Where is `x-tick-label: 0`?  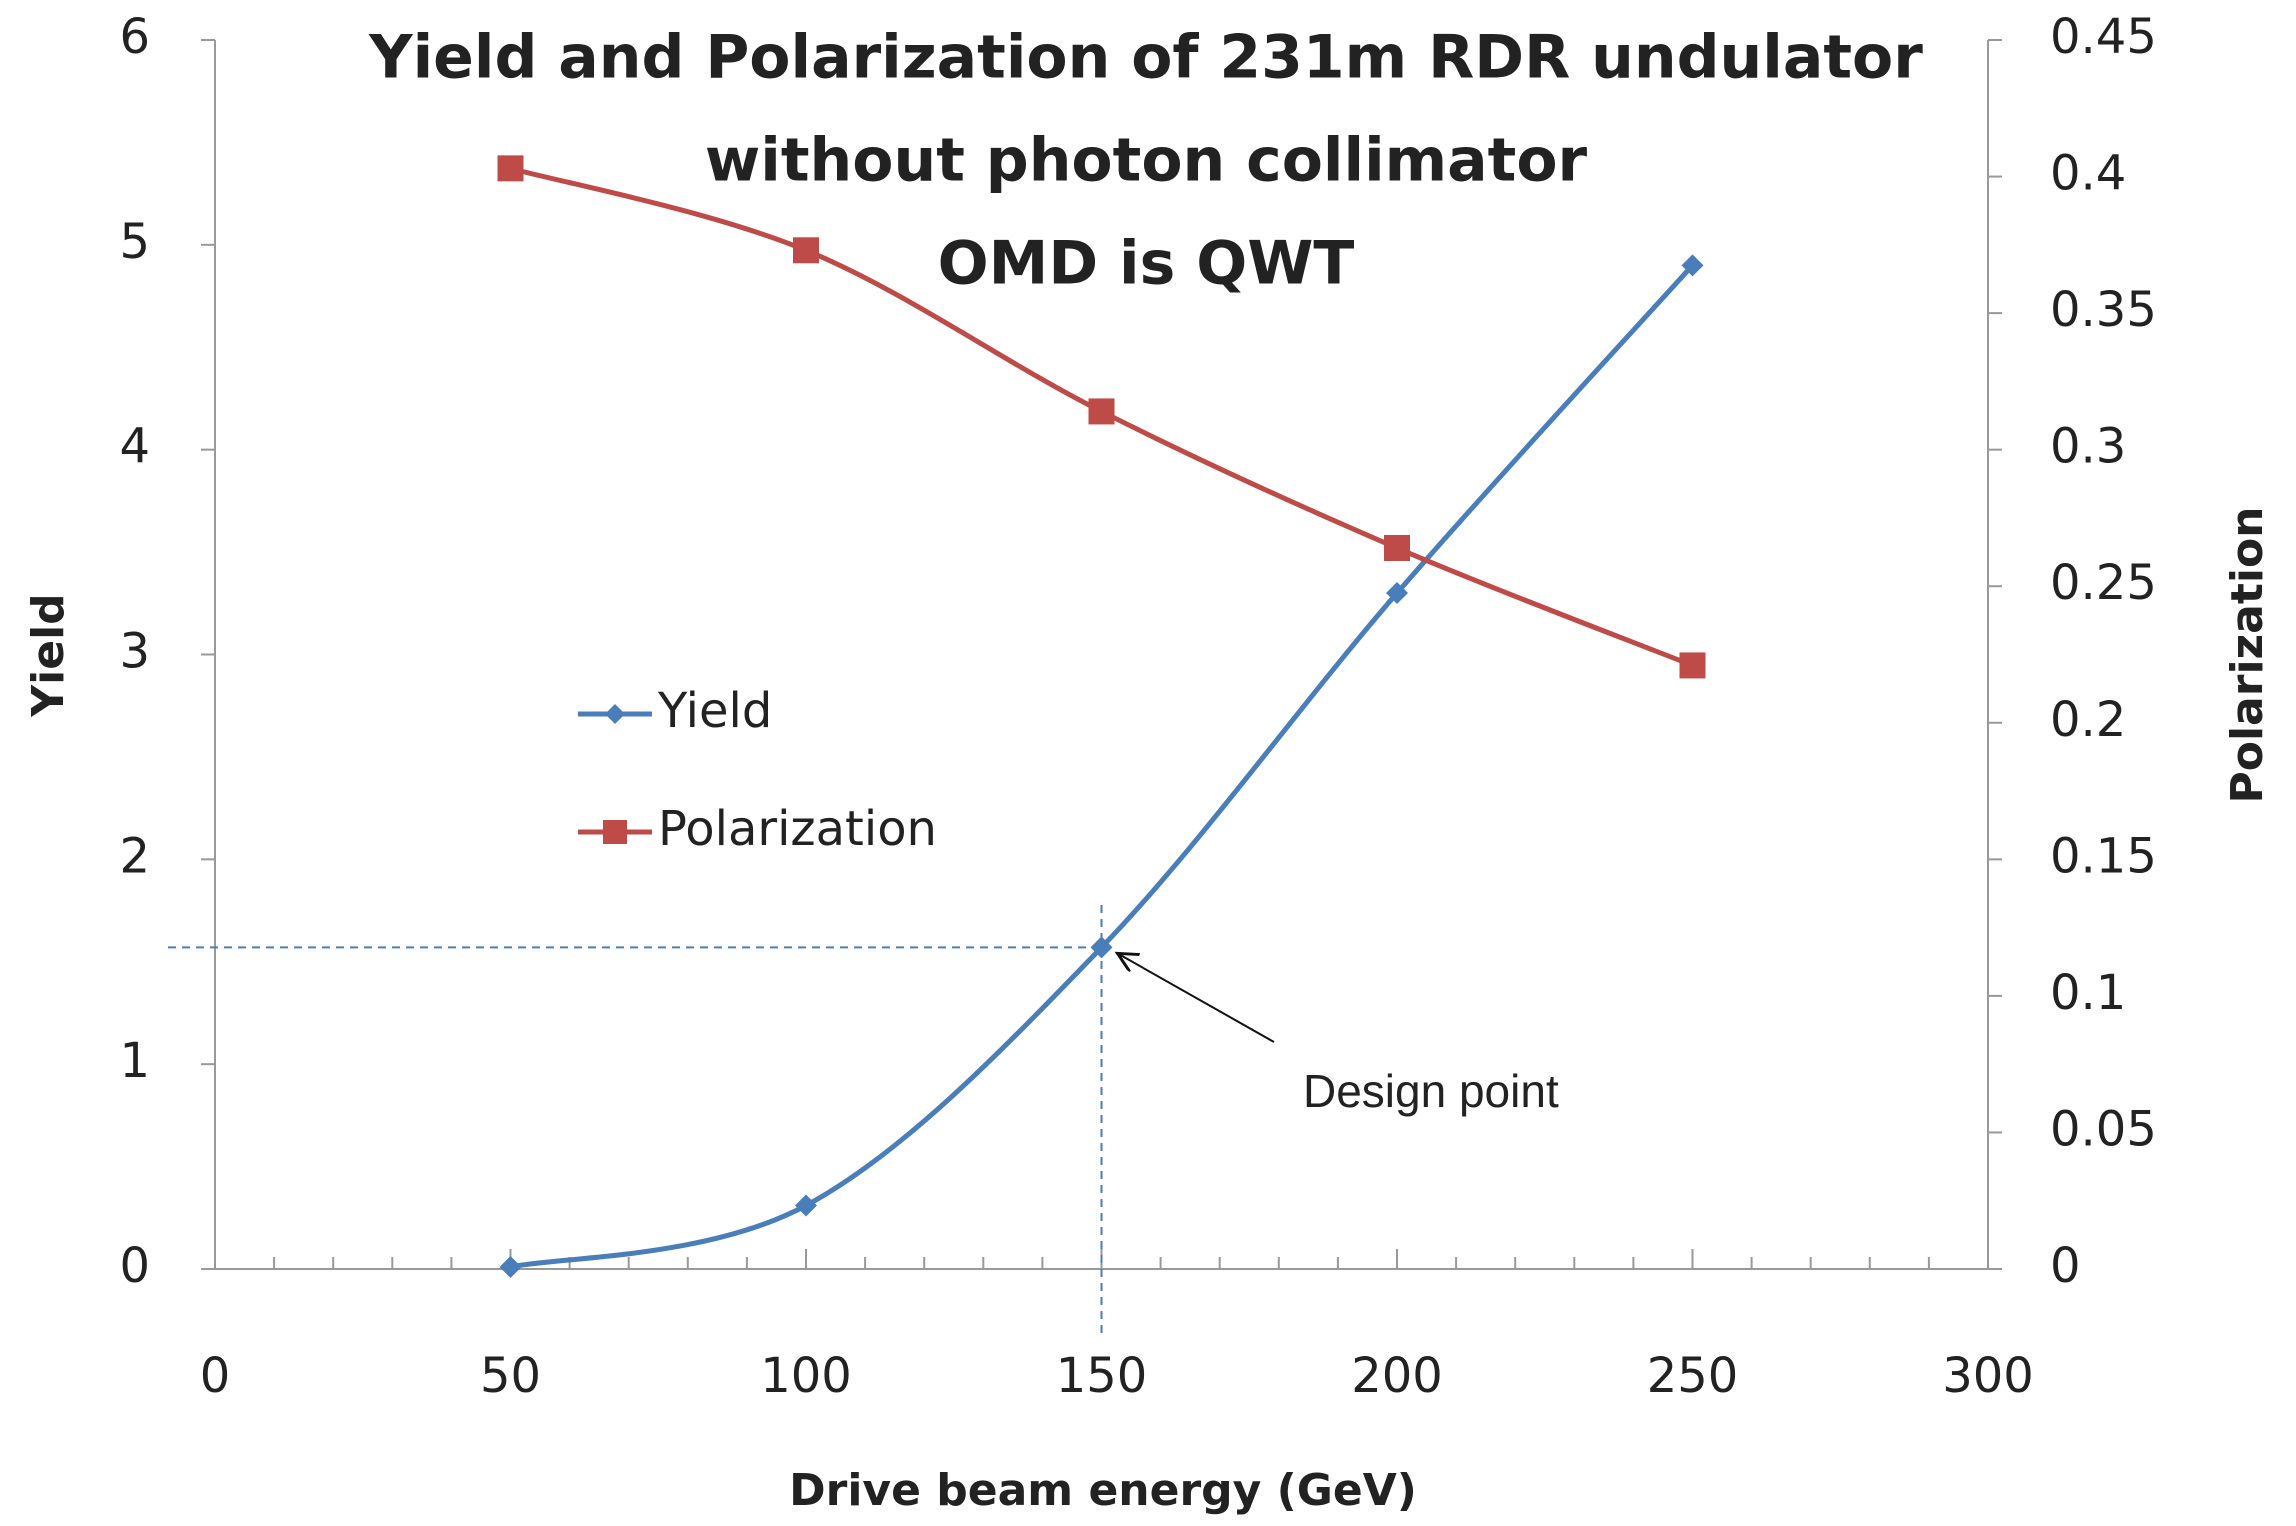
x-tick-label: 0 is located at coordinates (215, 1376).